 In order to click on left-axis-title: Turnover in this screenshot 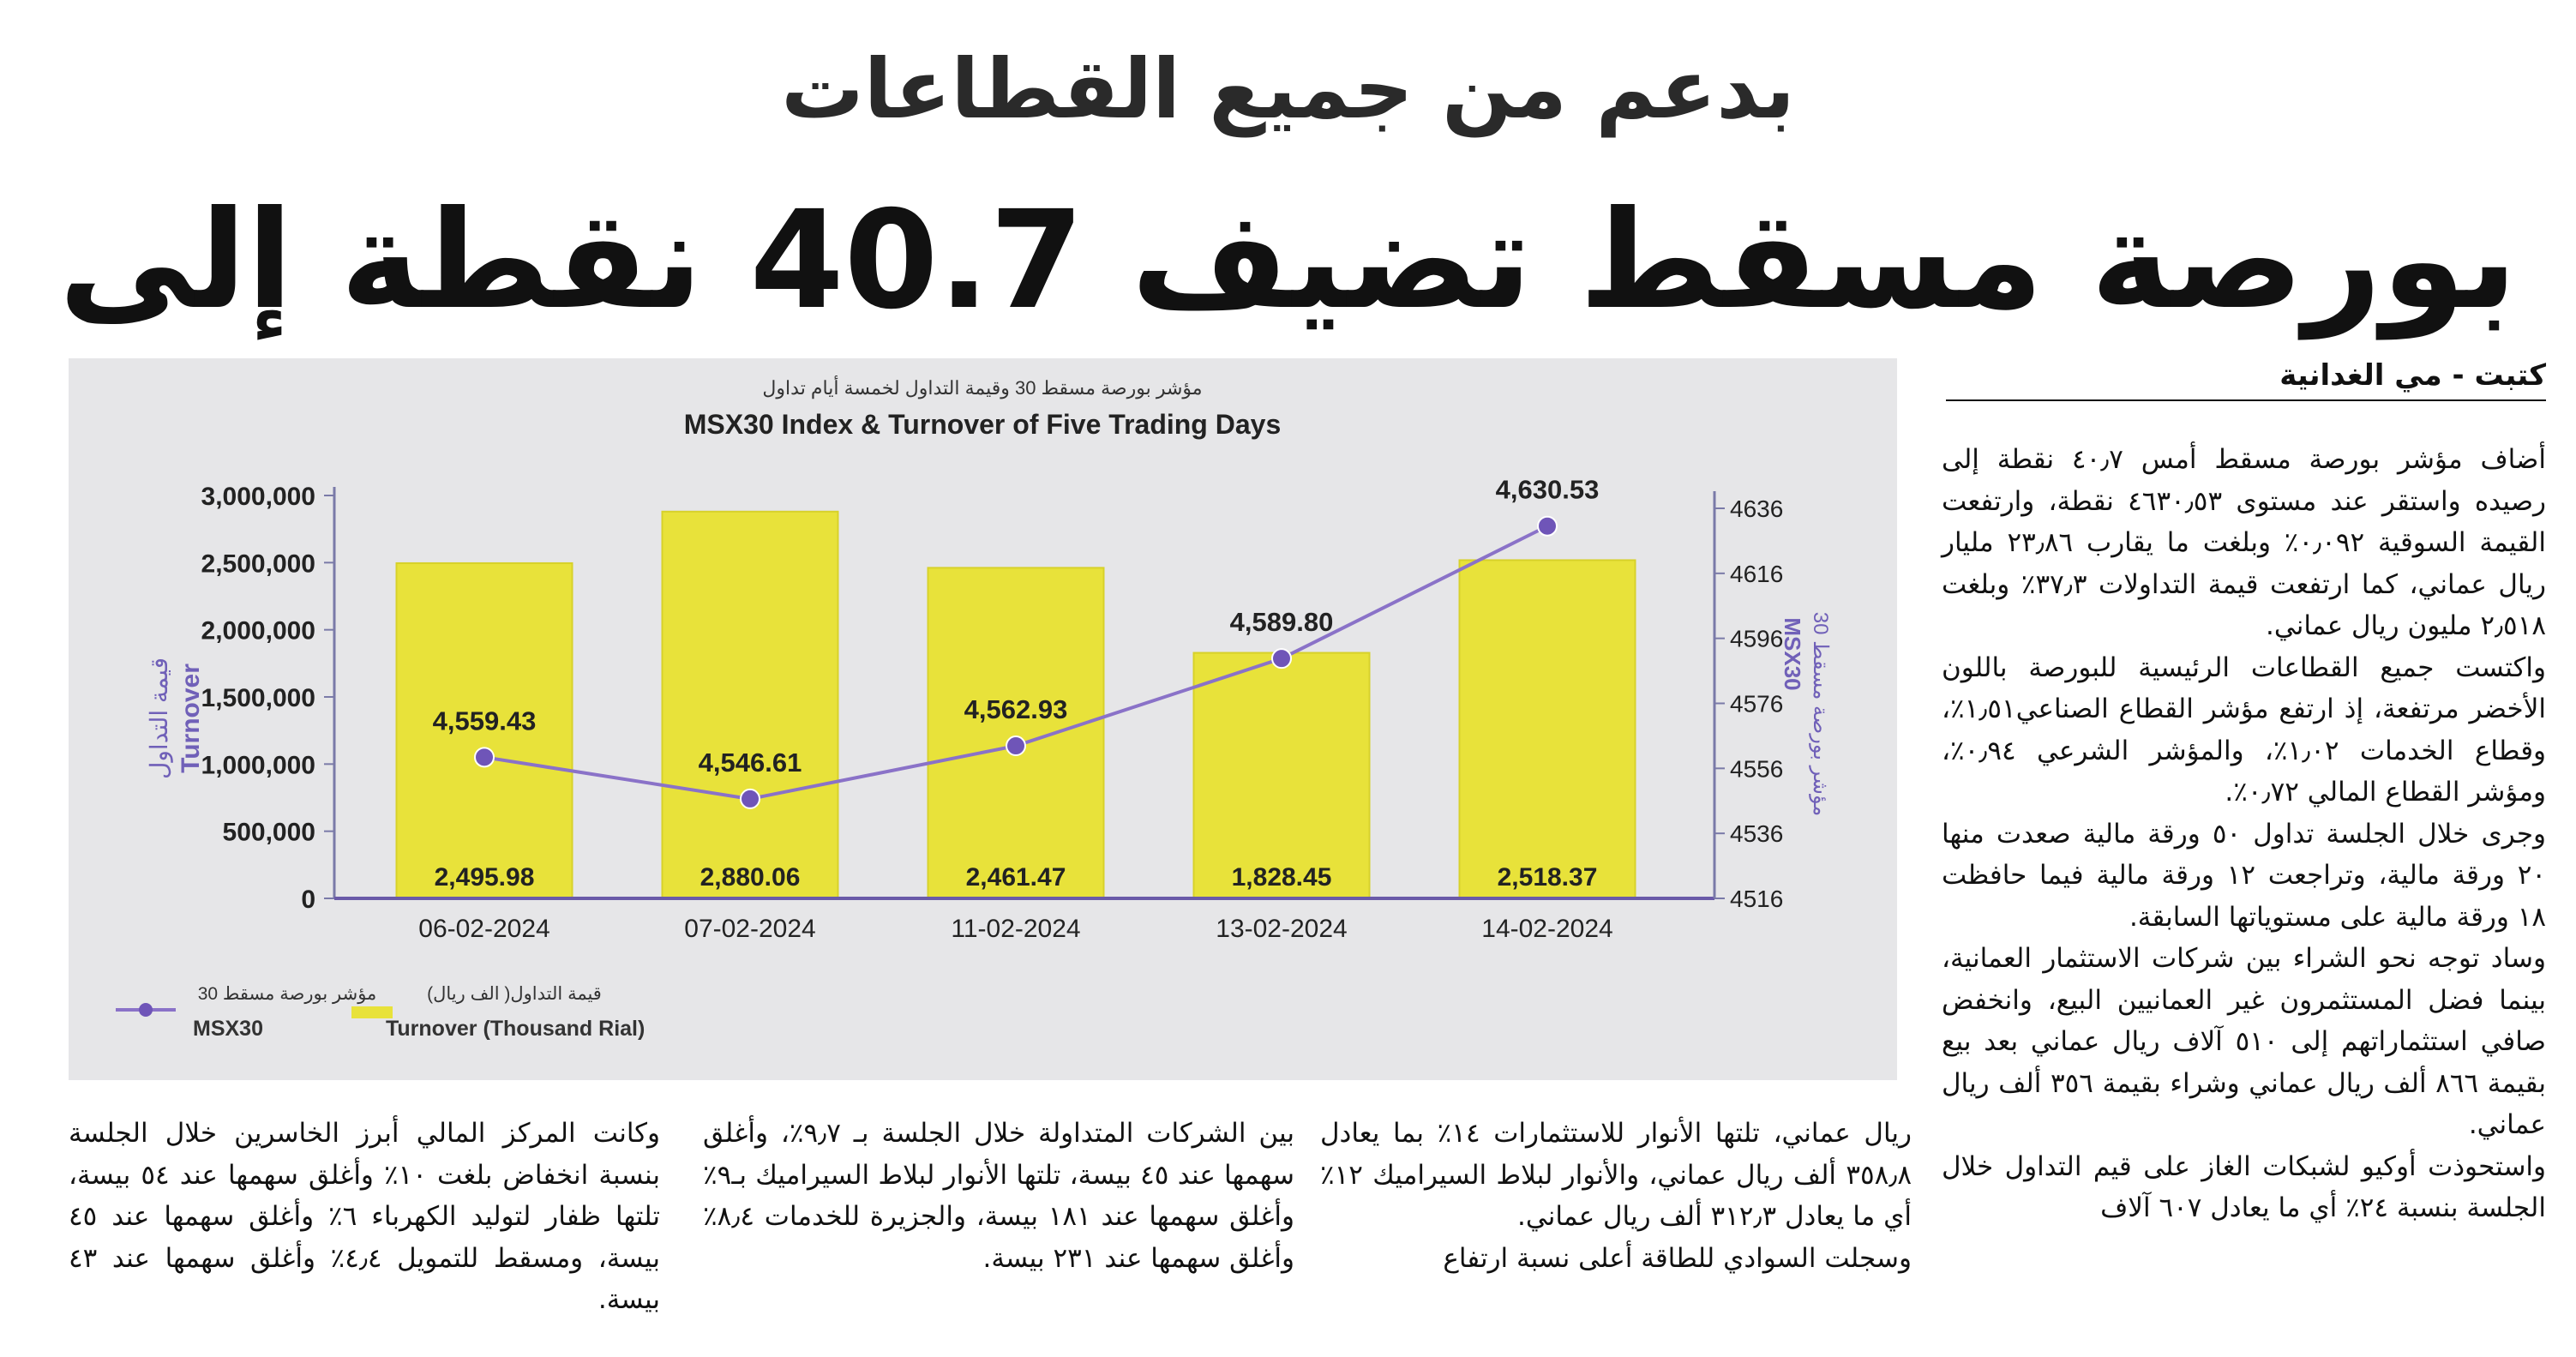, I will do `click(191, 718)`.